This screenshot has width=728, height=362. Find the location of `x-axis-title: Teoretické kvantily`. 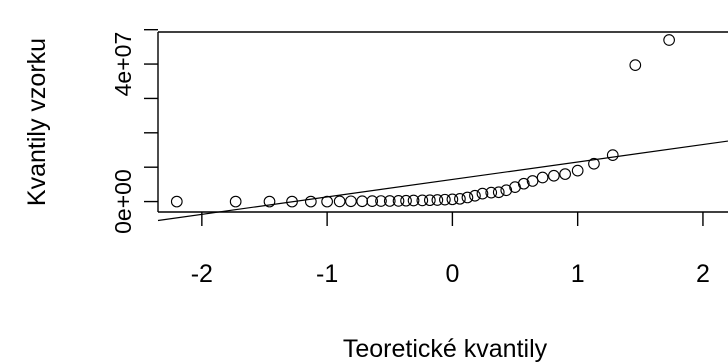

x-axis-title: Teoretické kvantily is located at coordinates (445, 348).